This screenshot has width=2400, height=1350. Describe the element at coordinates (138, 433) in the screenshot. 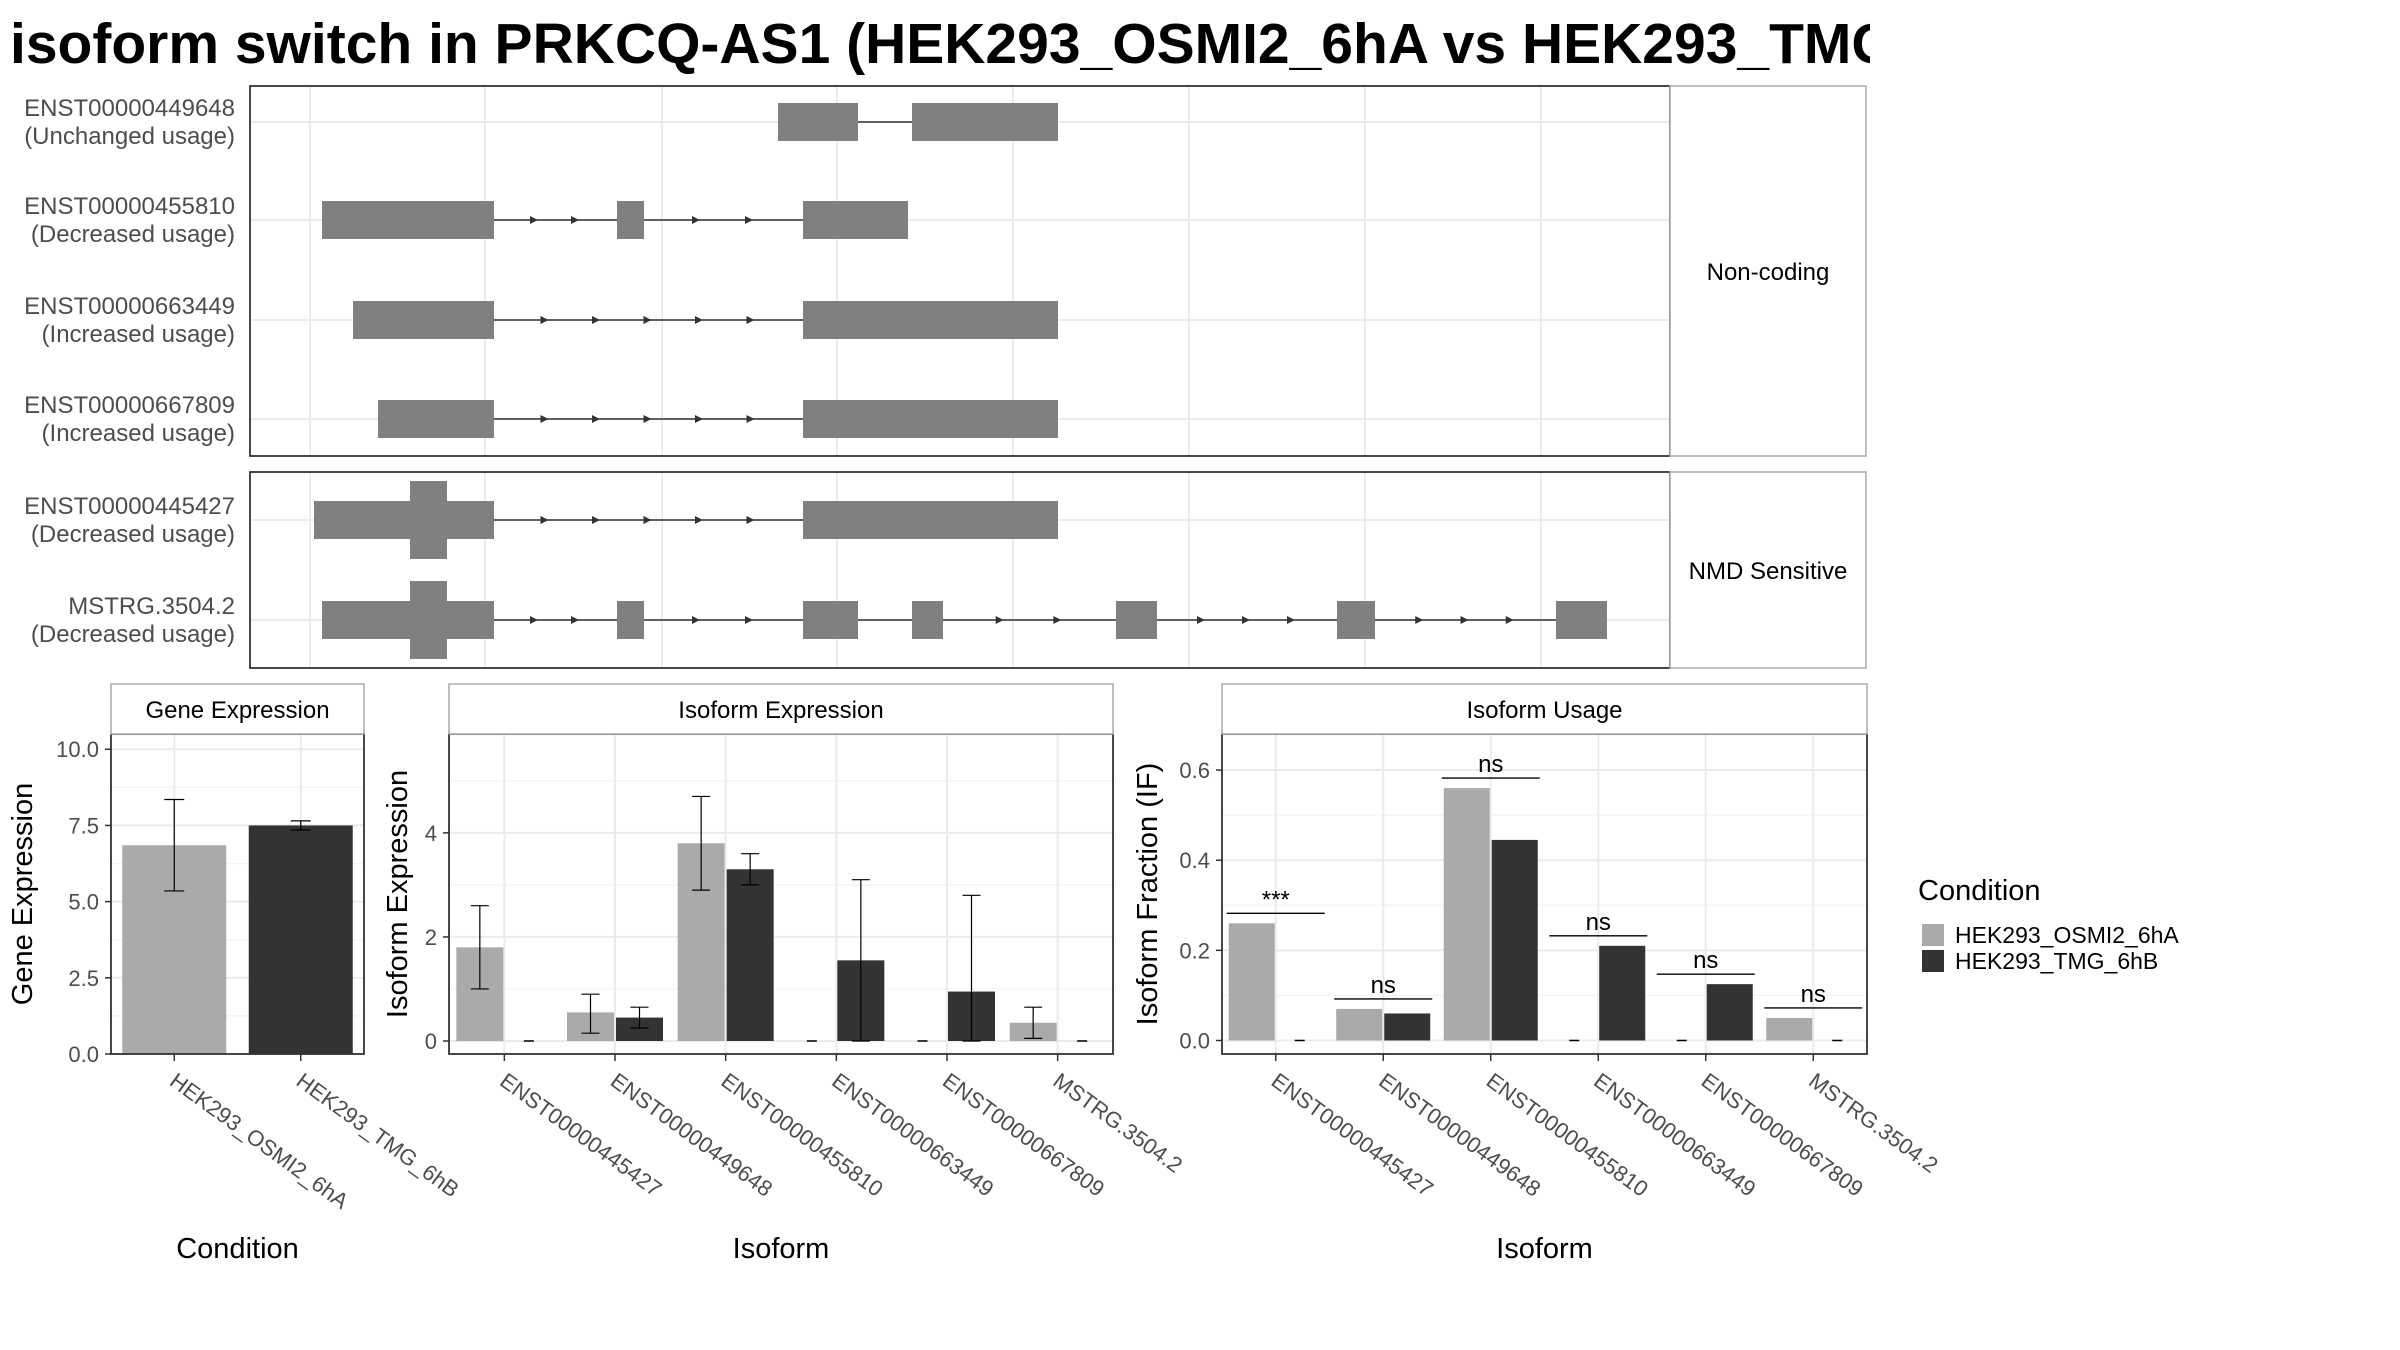

I see `isoform-usage-enst00000667809: (Increased usage)` at that location.